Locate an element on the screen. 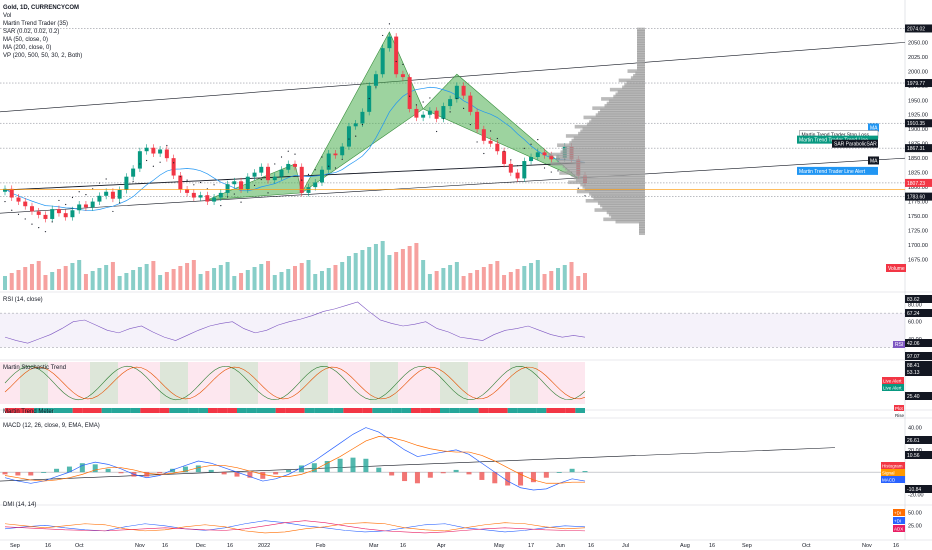  dmi-badge-label: ADX is located at coordinates (898, 529).